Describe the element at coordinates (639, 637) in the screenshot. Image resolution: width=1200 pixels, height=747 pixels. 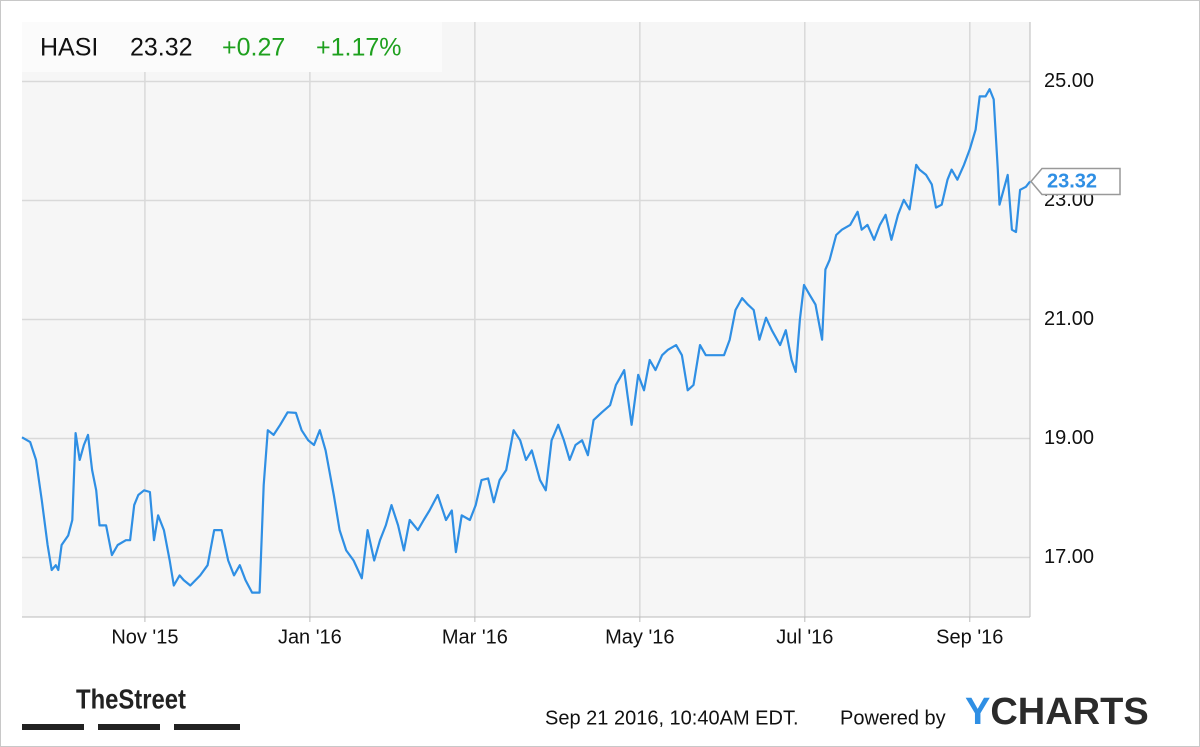
I see `x-tick-label: May '16` at that location.